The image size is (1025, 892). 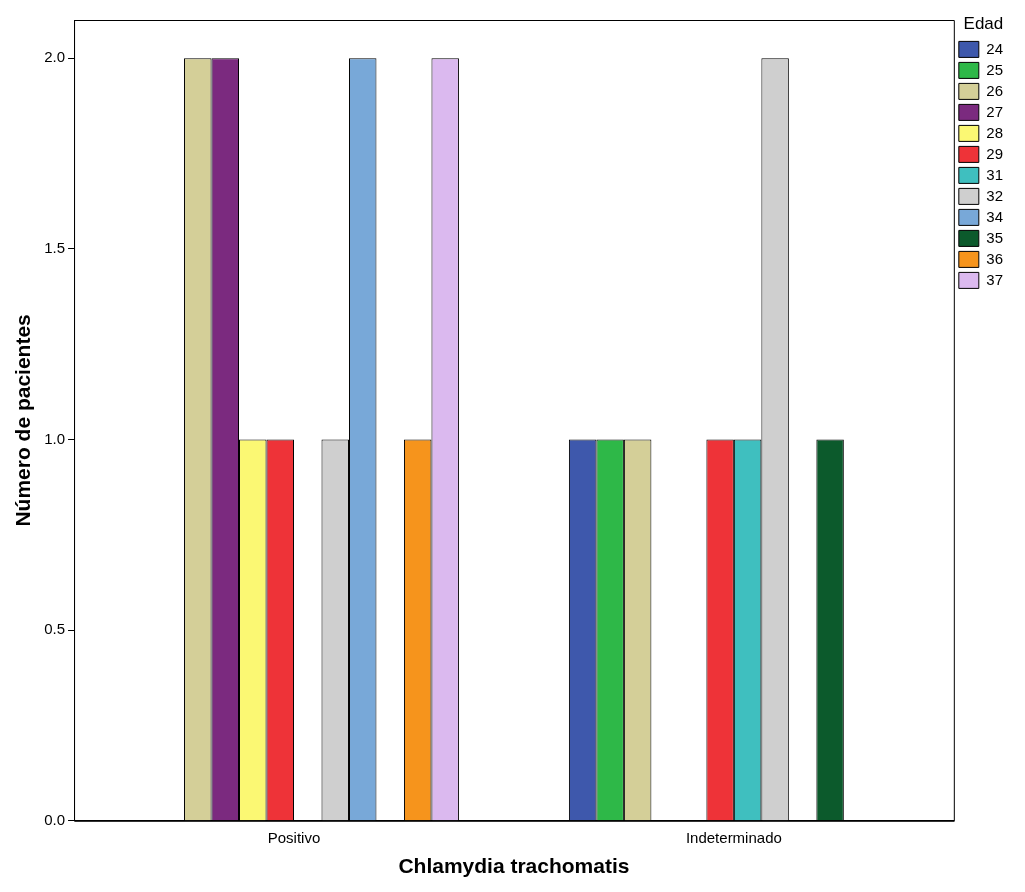 I want to click on legend-label: 35, so click(x=994, y=237).